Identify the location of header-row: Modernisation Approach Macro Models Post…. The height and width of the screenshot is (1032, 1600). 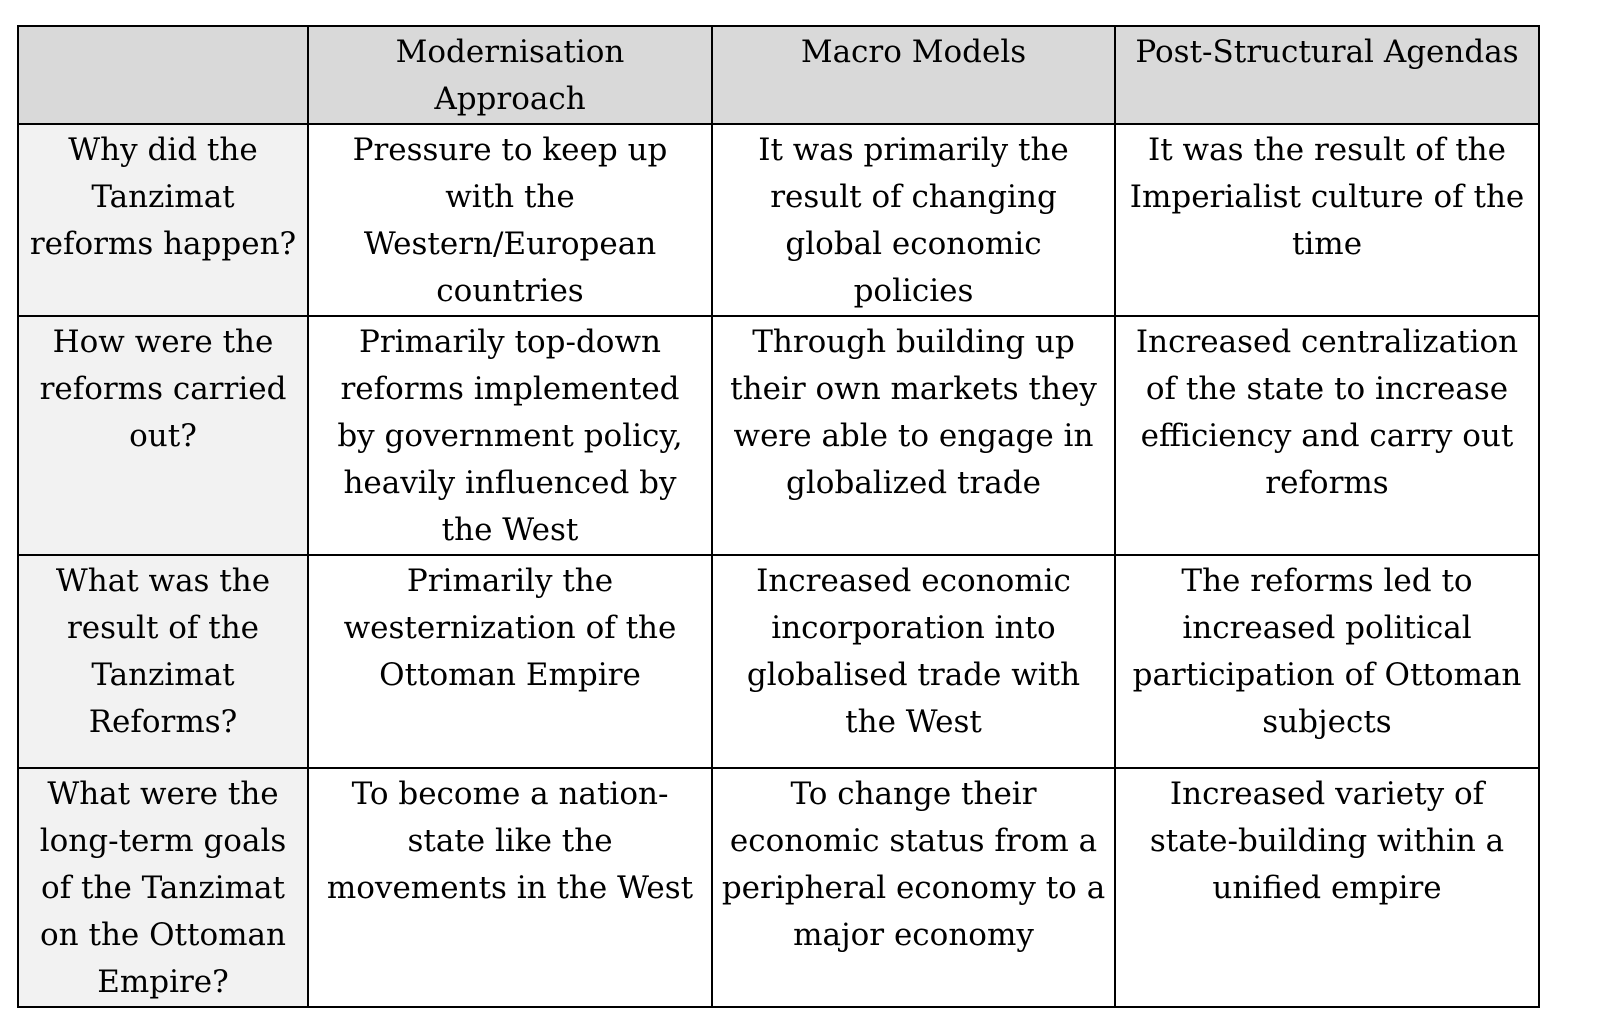
(778, 75).